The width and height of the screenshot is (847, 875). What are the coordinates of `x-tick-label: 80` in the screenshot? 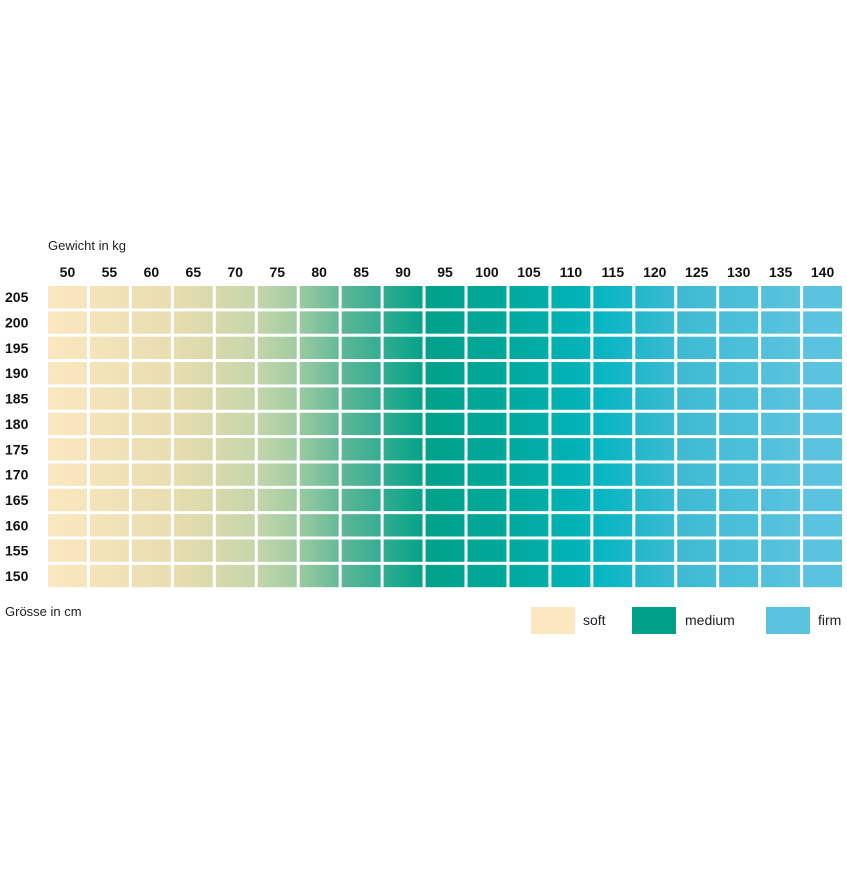 It's located at (319, 272).